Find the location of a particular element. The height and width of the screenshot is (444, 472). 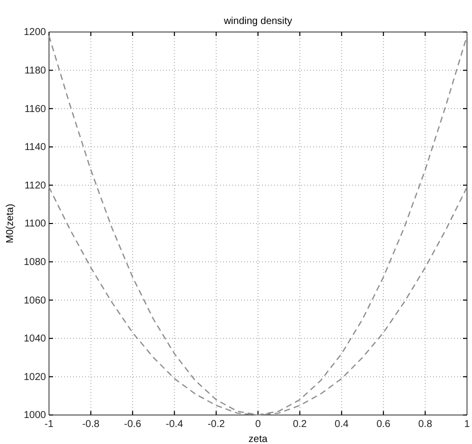

y-tick-label: 1120 is located at coordinates (35, 186).